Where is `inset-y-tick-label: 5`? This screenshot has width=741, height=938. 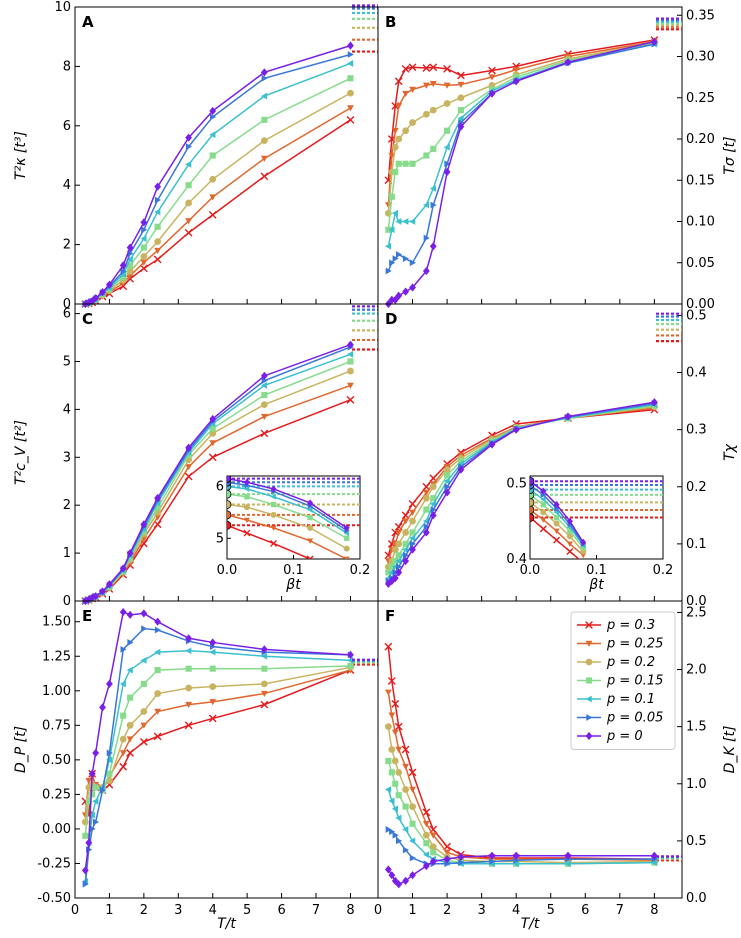
inset-y-tick-label: 5 is located at coordinates (220, 538).